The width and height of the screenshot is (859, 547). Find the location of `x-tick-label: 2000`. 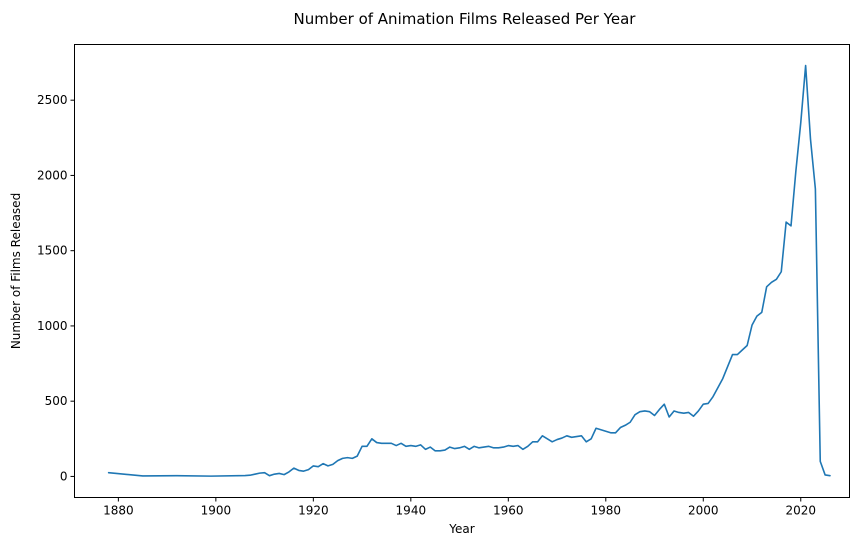

x-tick-label: 2000 is located at coordinates (703, 511).